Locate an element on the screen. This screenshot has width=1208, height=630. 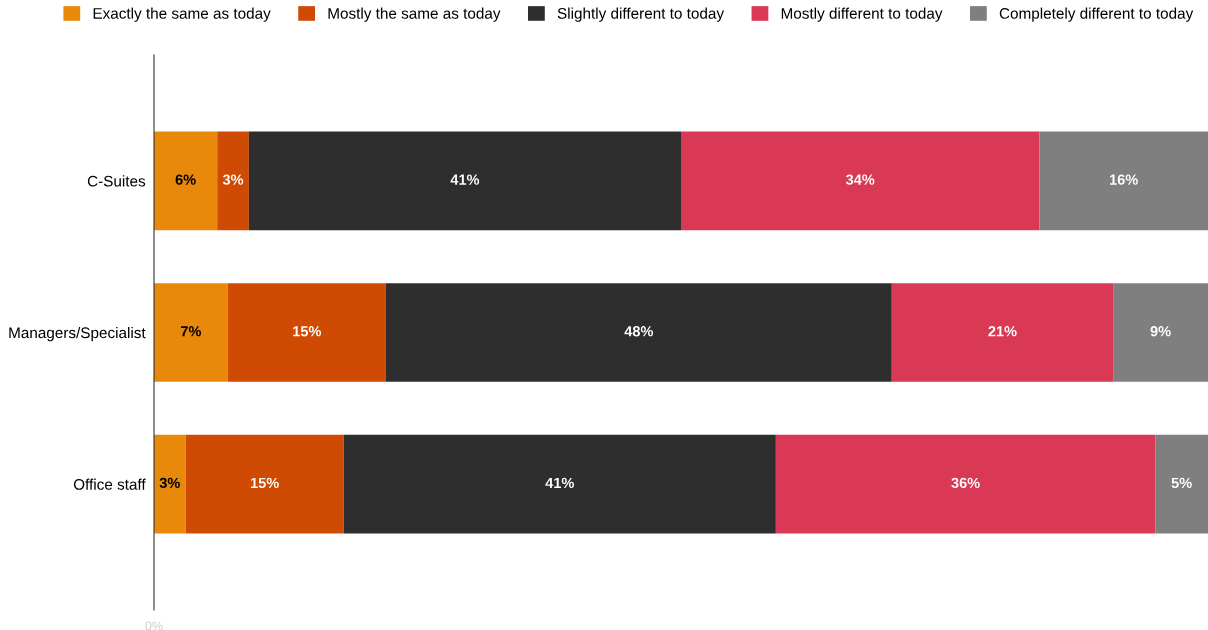
data-label: 16% is located at coordinates (1124, 179).